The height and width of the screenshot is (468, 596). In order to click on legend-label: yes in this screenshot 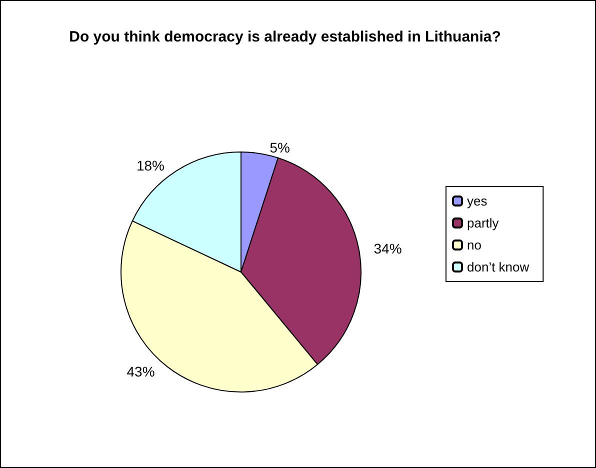, I will do `click(477, 201)`.